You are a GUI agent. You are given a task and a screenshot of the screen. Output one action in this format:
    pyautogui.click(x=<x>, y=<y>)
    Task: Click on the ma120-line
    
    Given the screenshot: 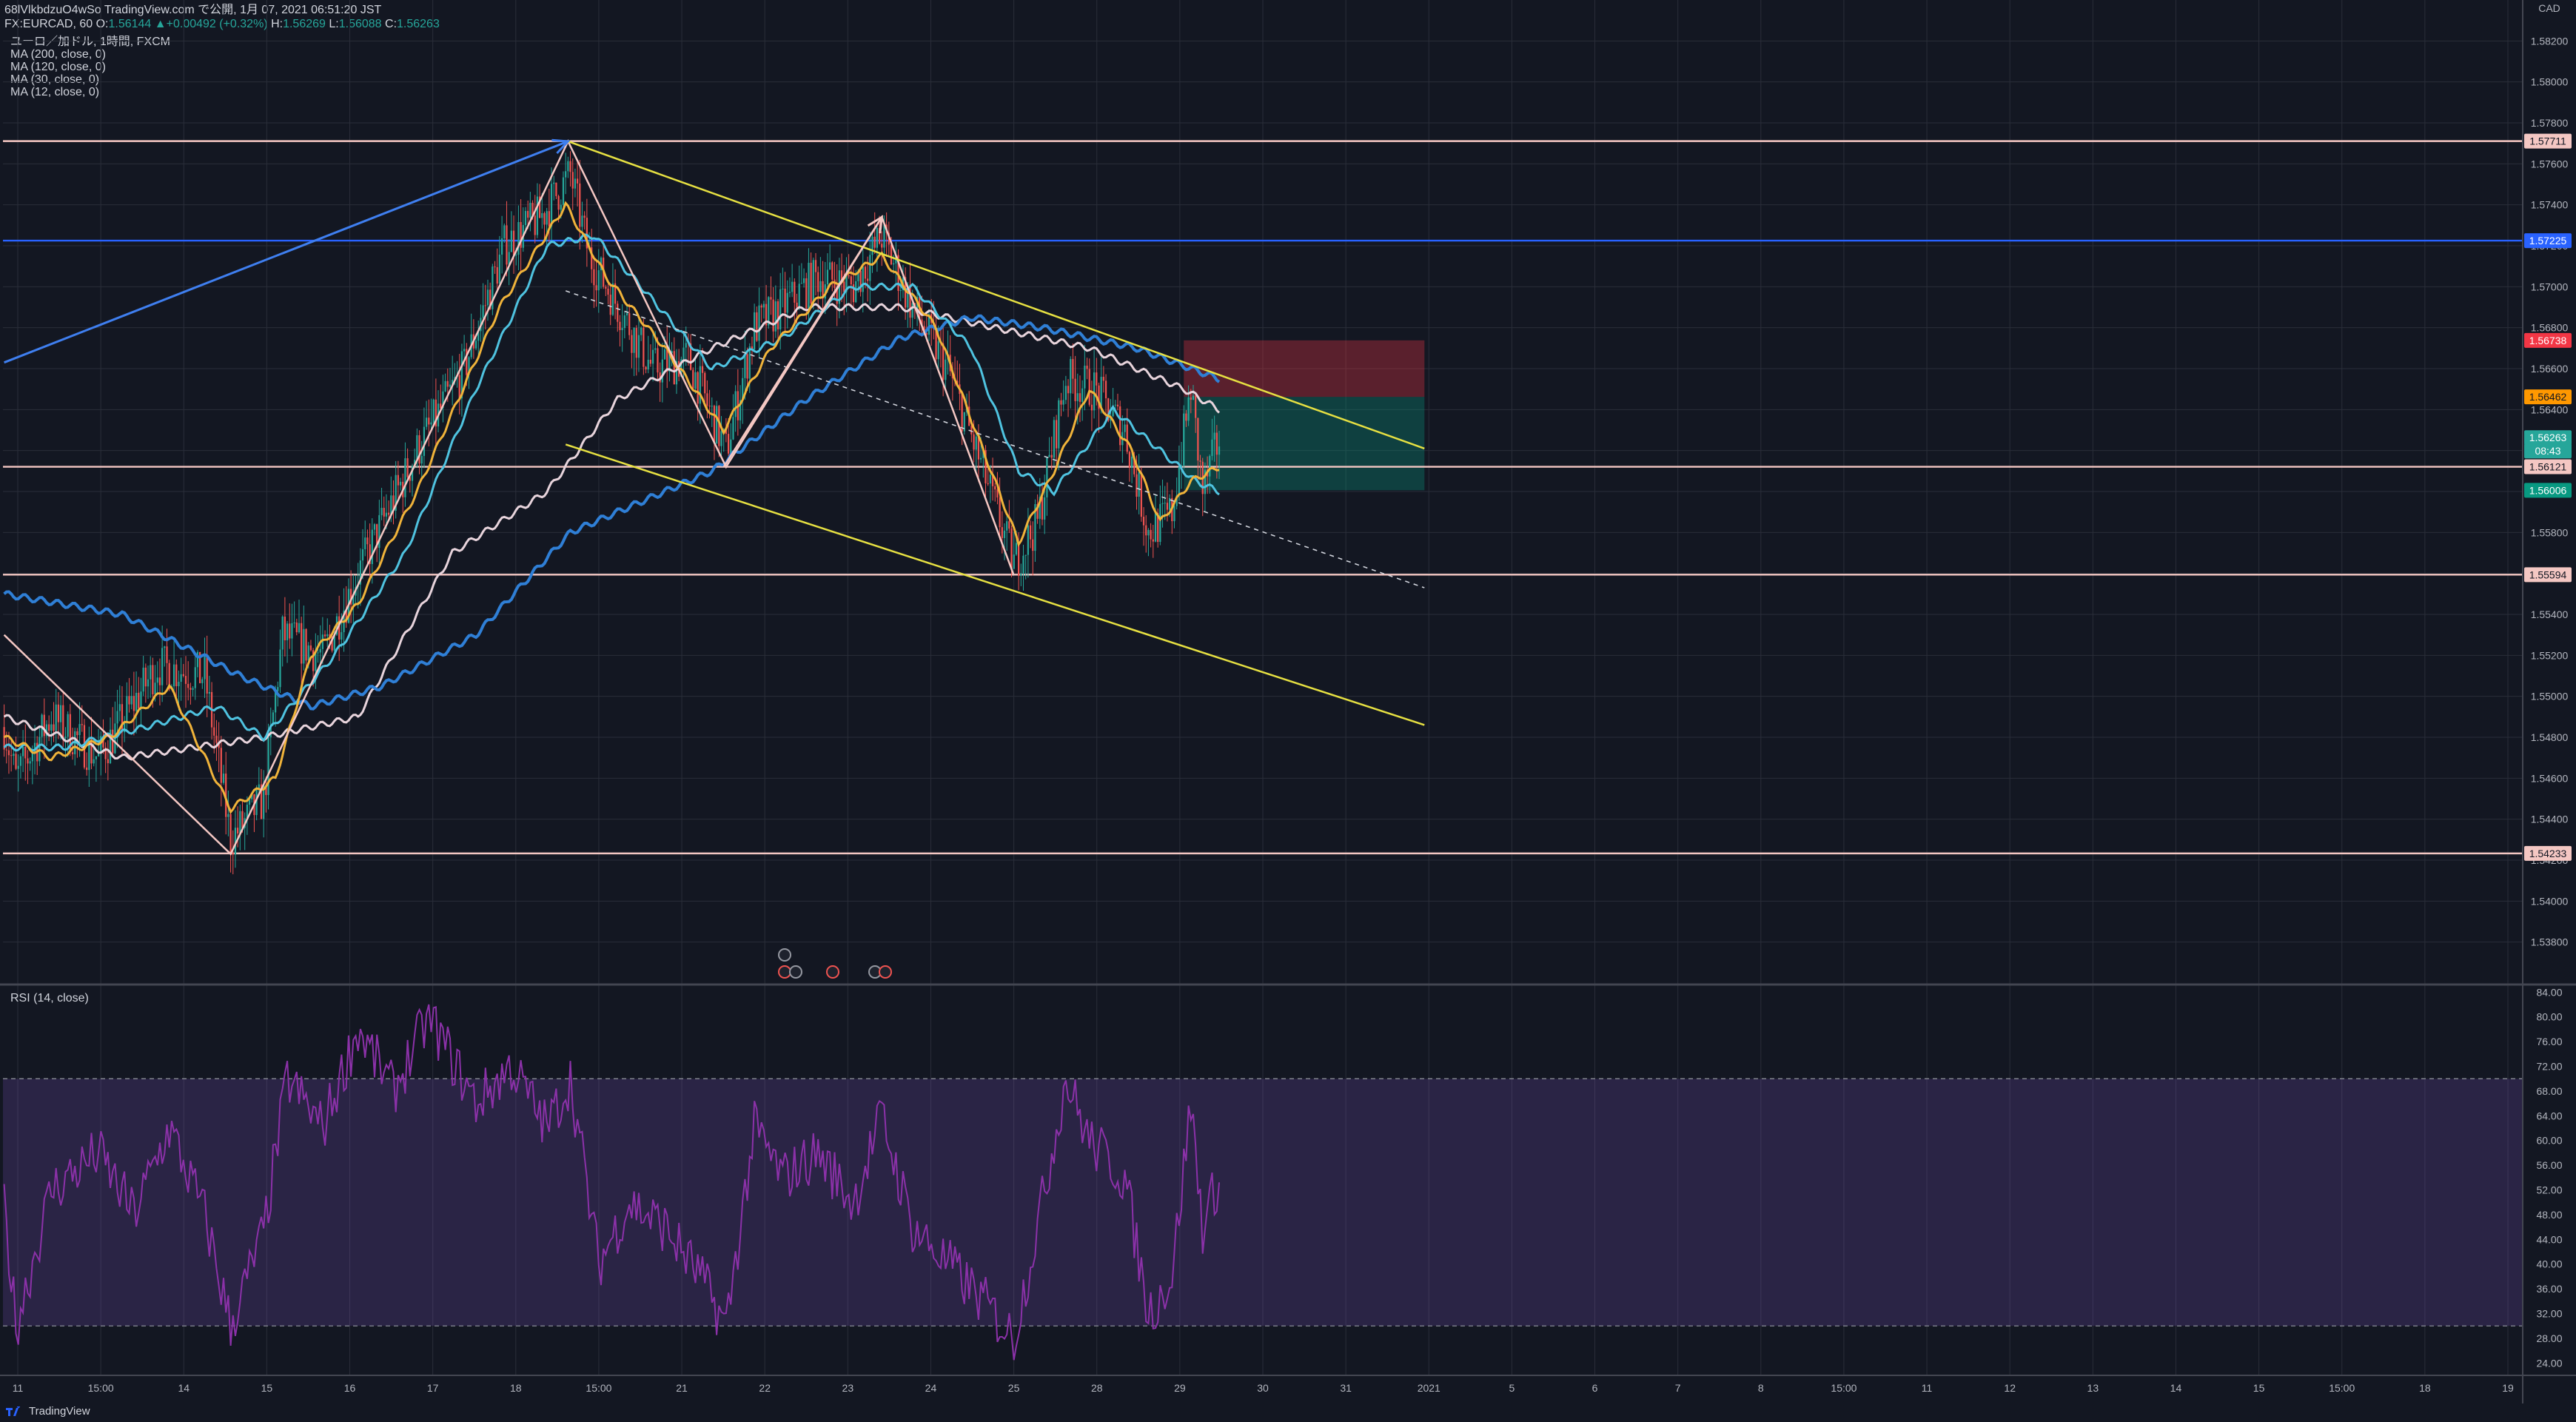 What is the action you would take?
    pyautogui.click(x=612, y=512)
    